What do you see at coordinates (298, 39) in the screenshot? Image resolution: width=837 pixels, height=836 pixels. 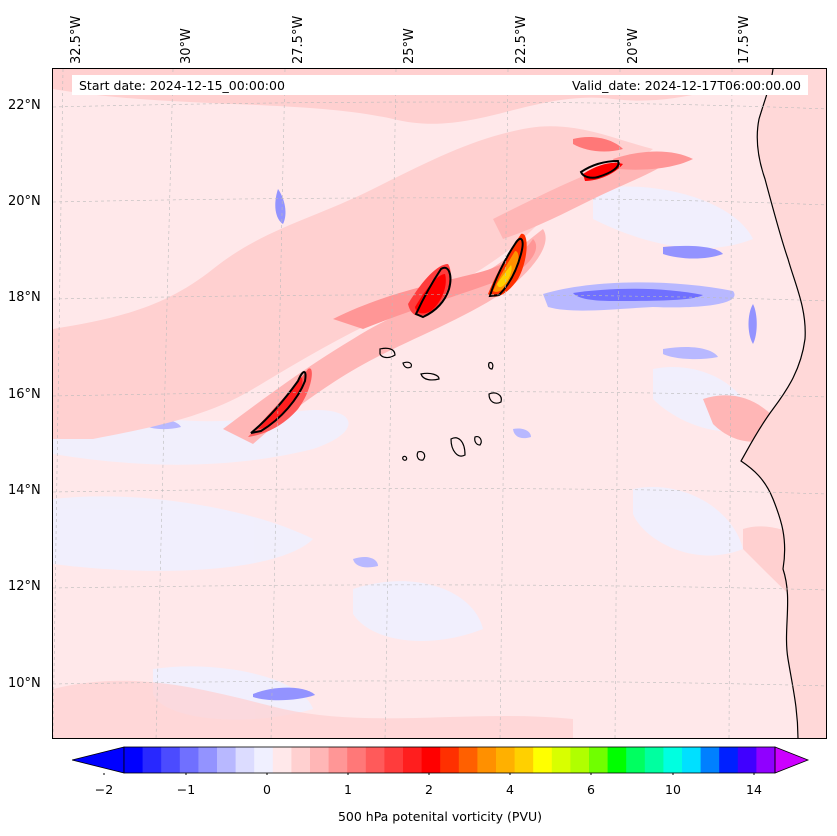 I see `lon-label: 27.5°W` at bounding box center [298, 39].